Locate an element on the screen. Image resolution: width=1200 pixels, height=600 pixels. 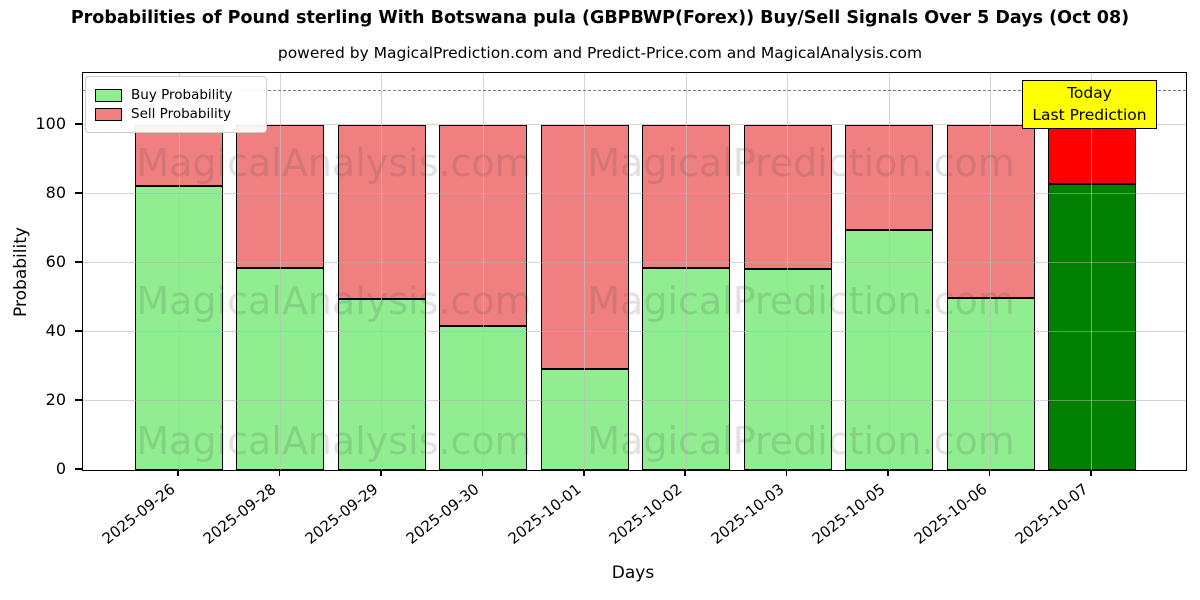
threshold-dashed-line is located at coordinates (634, 91).